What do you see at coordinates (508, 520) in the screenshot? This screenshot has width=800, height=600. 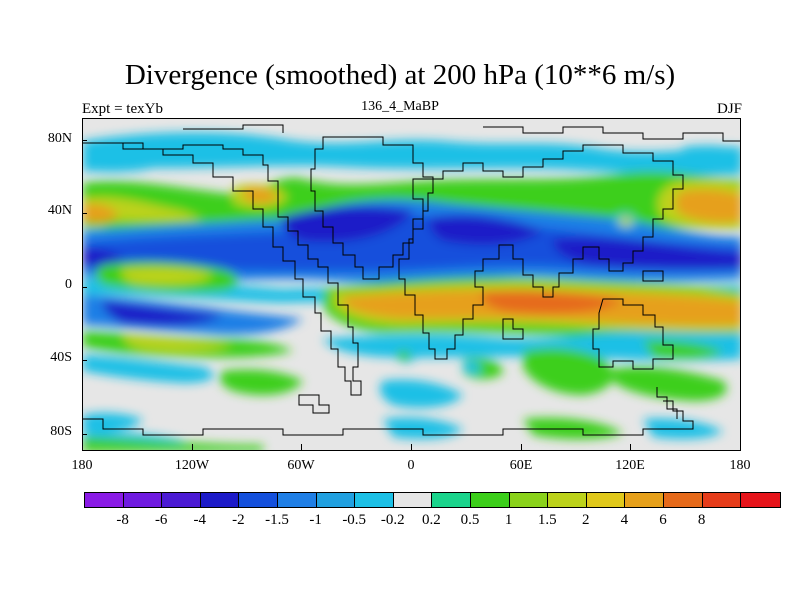 I see `colorbar-label: 1` at bounding box center [508, 520].